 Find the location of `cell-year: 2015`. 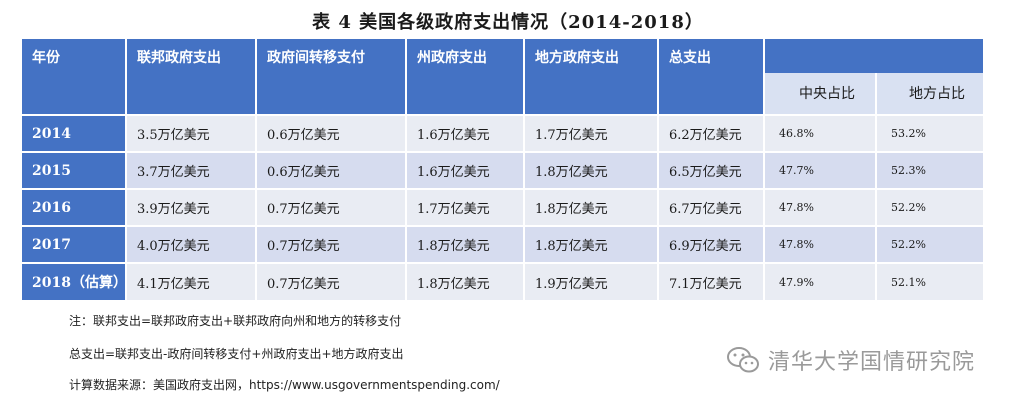

cell-year: 2015 is located at coordinates (74, 170).